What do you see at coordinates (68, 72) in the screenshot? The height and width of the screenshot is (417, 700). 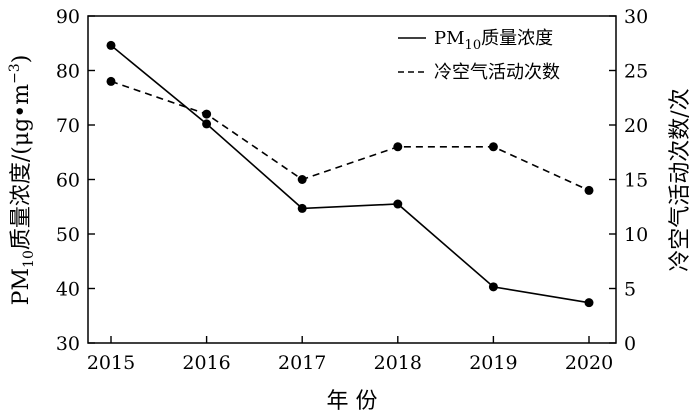 I see `left-tick-label: 80` at bounding box center [68, 72].